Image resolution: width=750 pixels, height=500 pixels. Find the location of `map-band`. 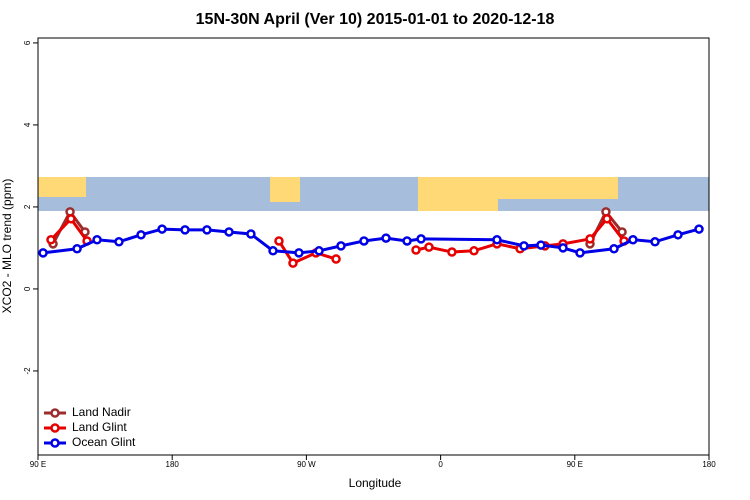

map-band is located at coordinates (373, 194).